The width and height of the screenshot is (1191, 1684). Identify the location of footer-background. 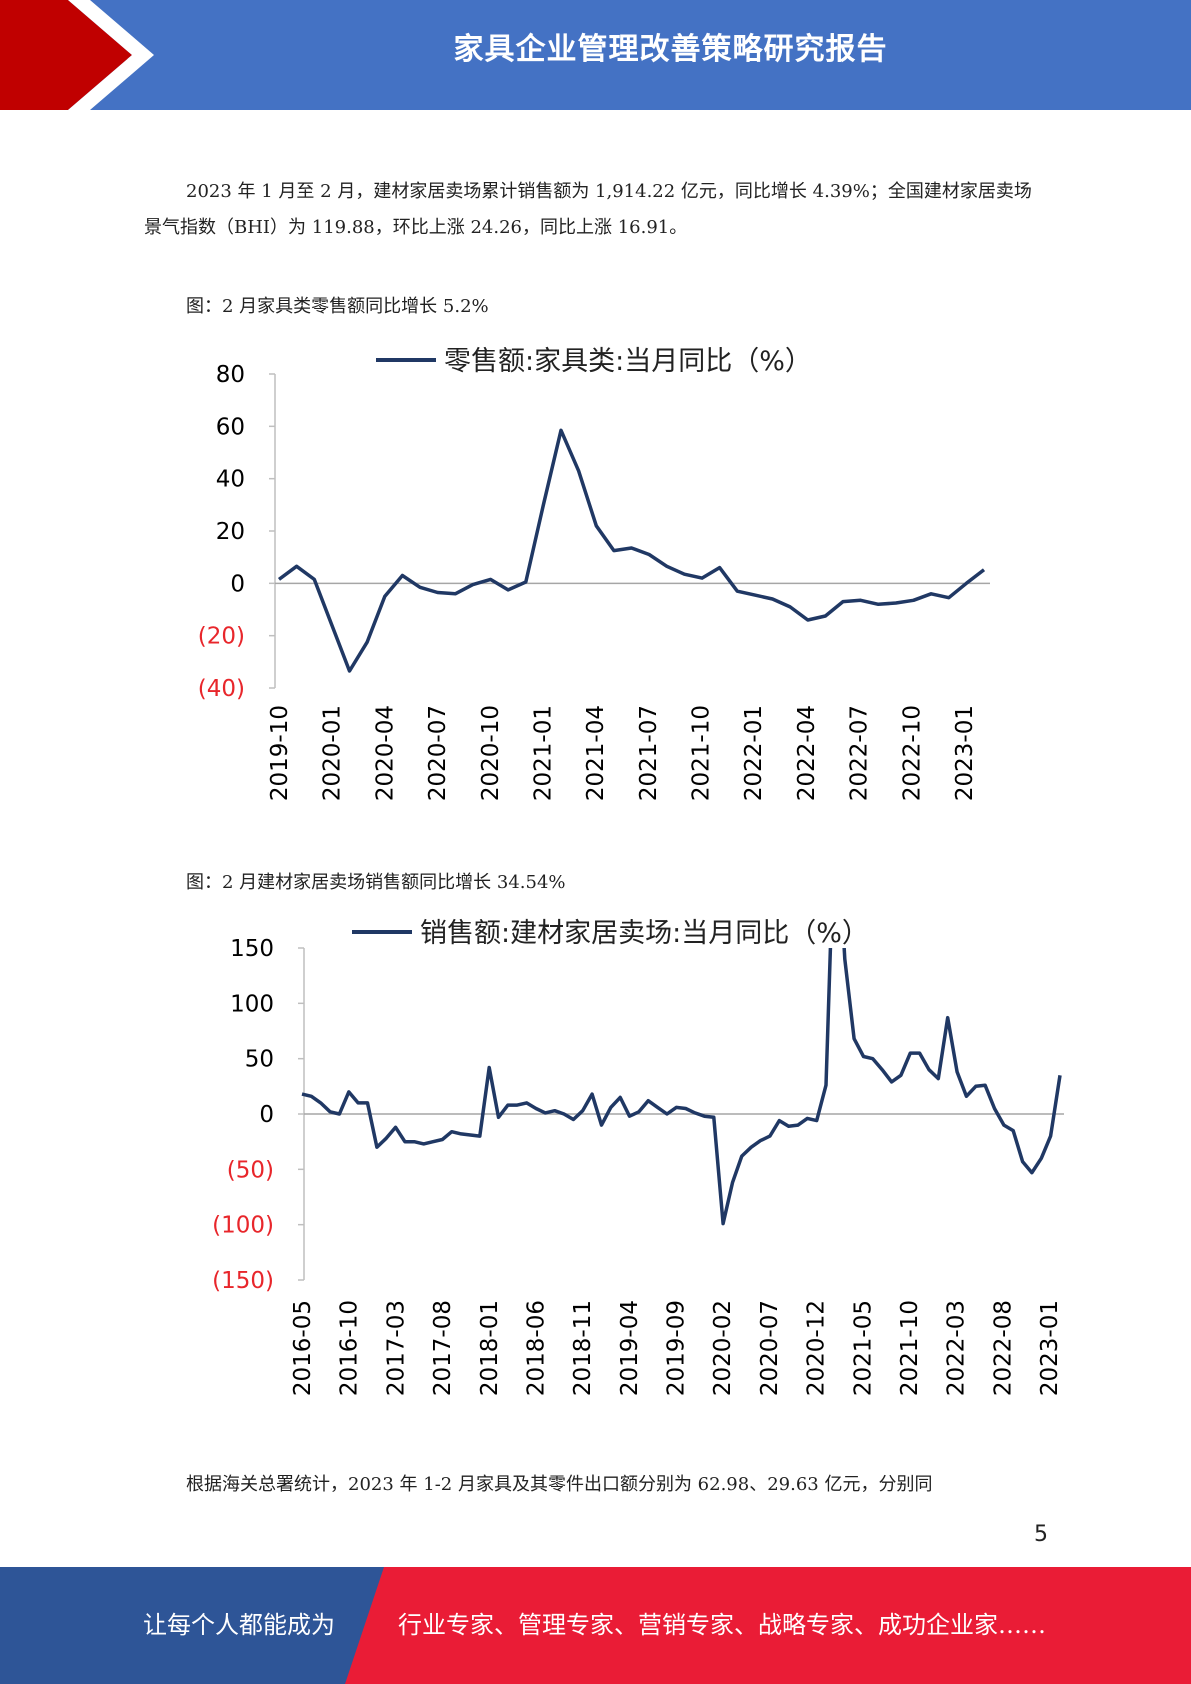
(595, 1625).